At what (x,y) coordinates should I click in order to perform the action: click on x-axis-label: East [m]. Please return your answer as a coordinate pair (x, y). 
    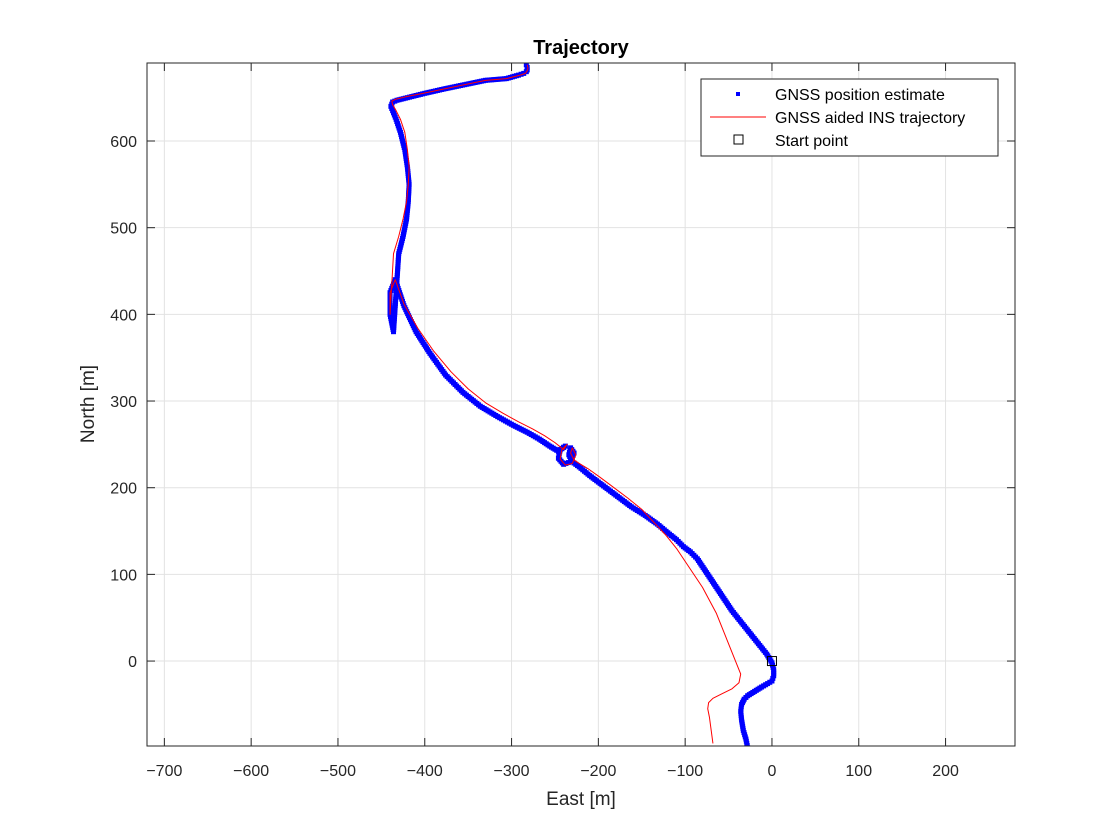
    Looking at the image, I should click on (581, 799).